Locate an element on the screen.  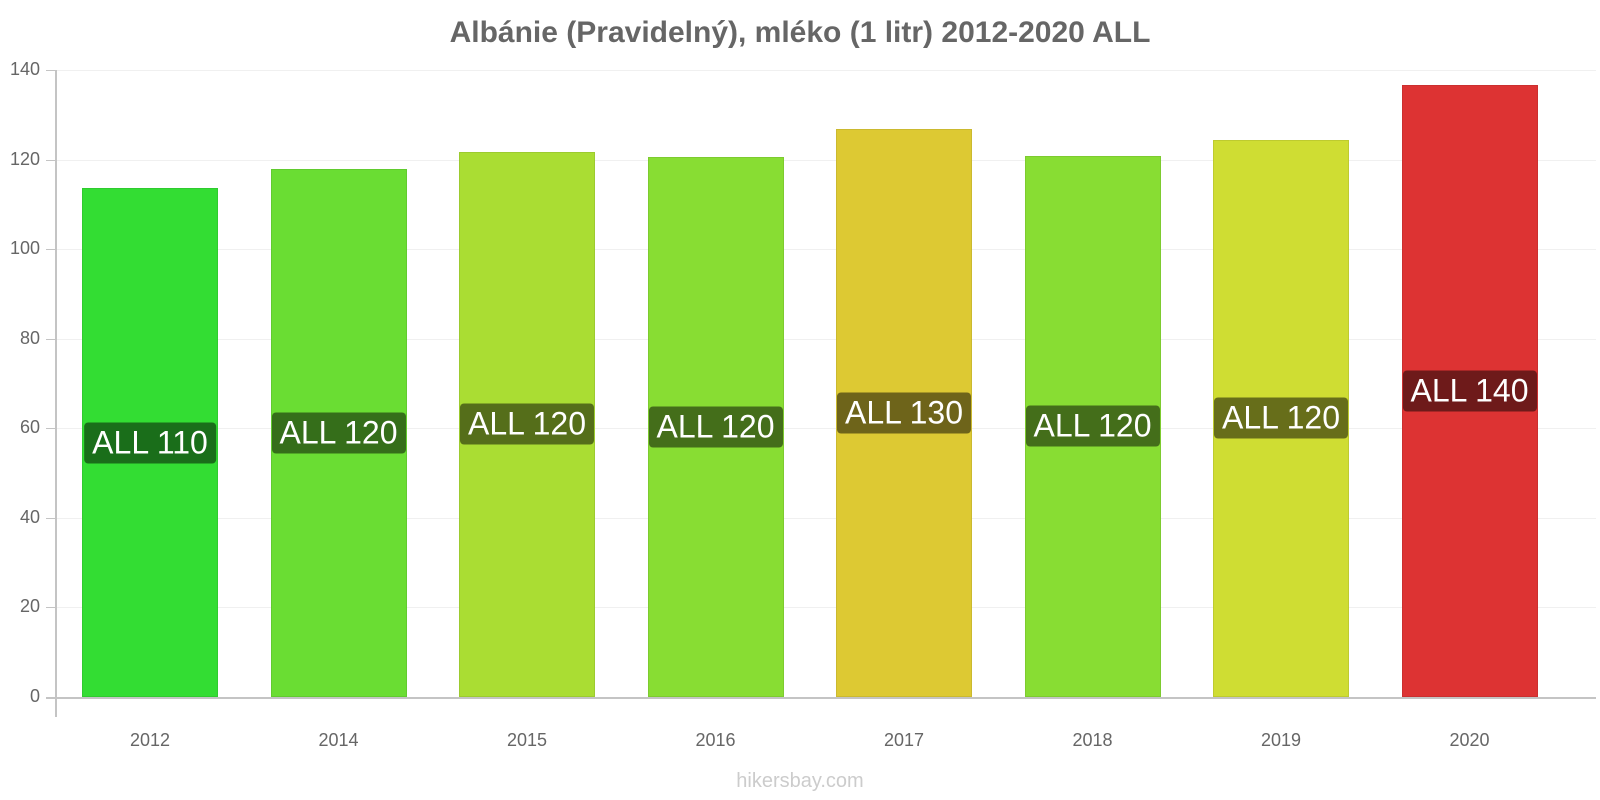
y-tick-label: 80 is located at coordinates (29, 337).